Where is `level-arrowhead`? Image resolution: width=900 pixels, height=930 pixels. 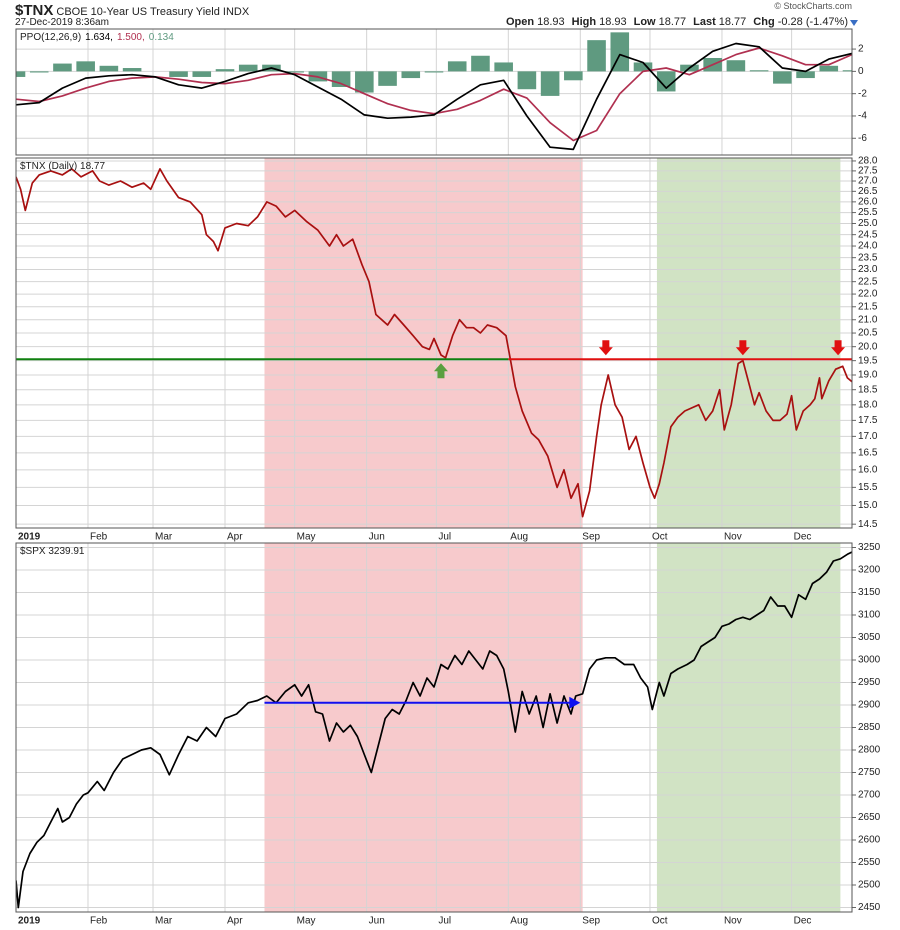 level-arrowhead is located at coordinates (575, 702).